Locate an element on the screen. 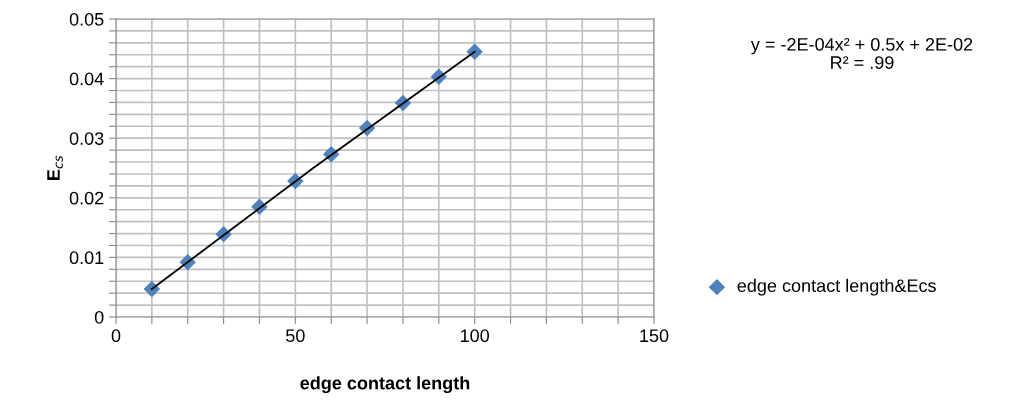 This screenshot has width=1016, height=412. y-axis-title: E$_{cs}$ is located at coordinates (55, 167).